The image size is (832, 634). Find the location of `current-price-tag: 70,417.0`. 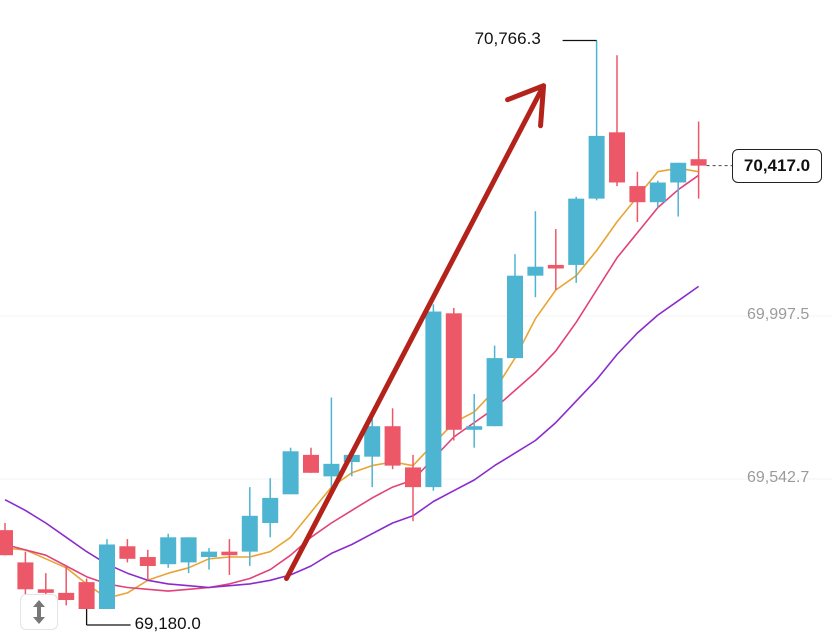

current-price-tag: 70,417.0 is located at coordinates (777, 165).